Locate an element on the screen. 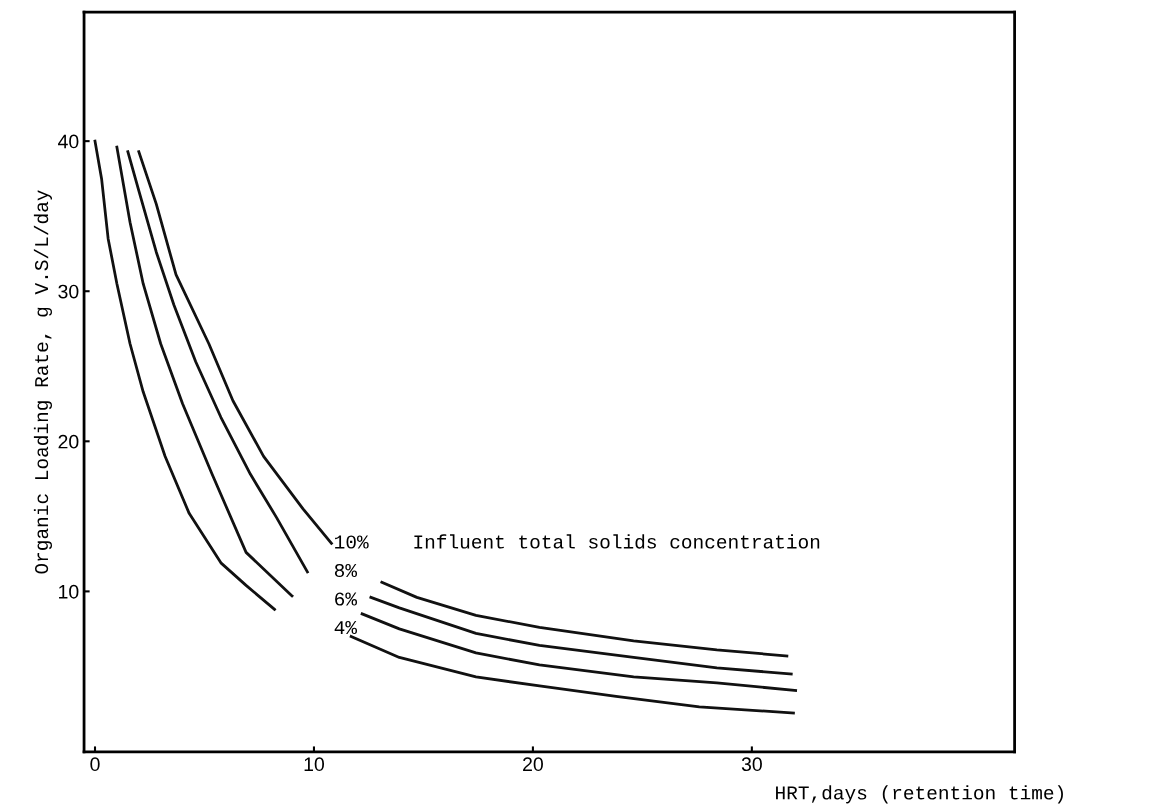 The width and height of the screenshot is (1161, 804). series-label: 6% is located at coordinates (346, 599).